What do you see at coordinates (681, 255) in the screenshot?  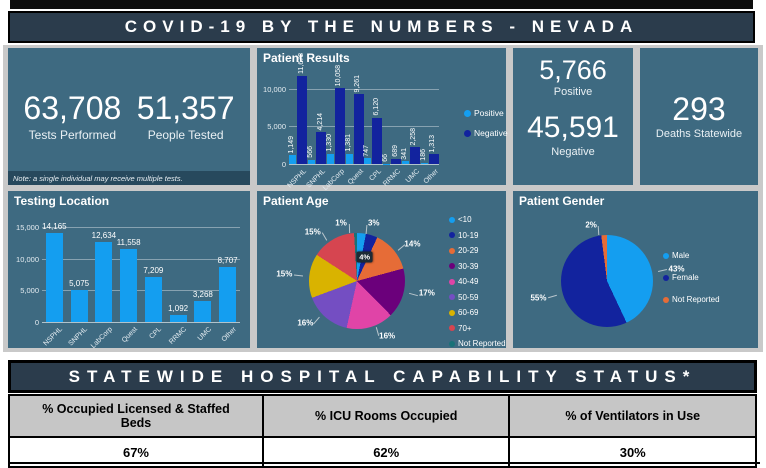 I see `legend-label: Male` at bounding box center [681, 255].